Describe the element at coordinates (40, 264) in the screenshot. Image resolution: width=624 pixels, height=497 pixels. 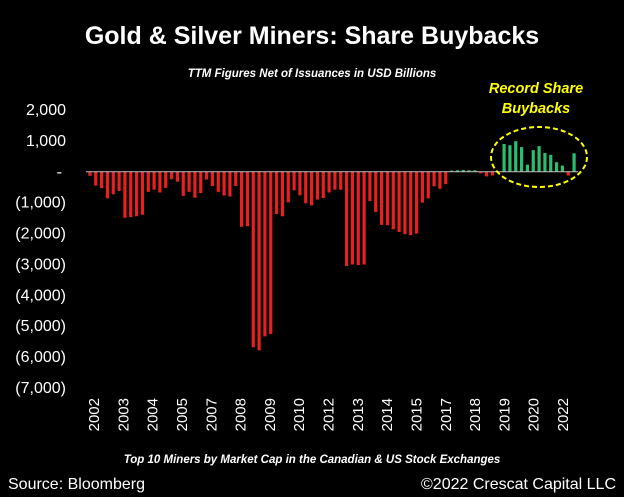
I see `y-tick-label: (3,000)` at that location.